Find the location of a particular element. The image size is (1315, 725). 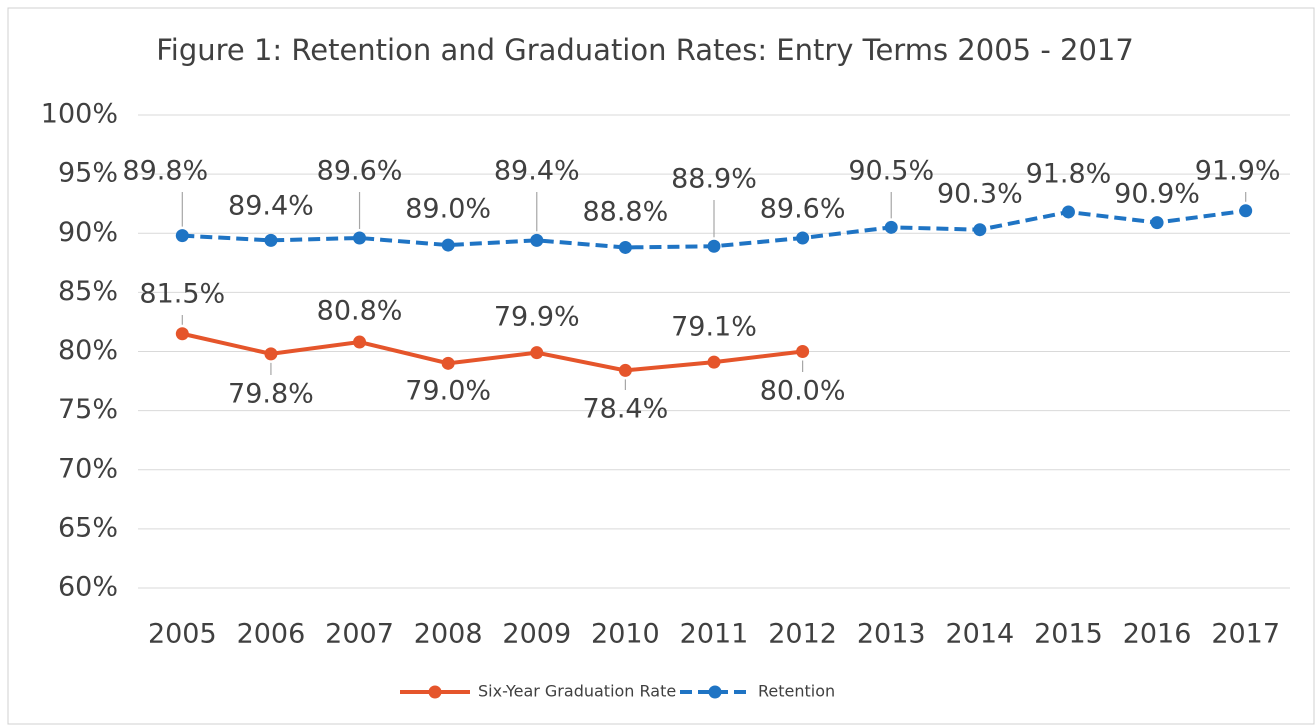

x-tick-label: 2011 is located at coordinates (714, 634).